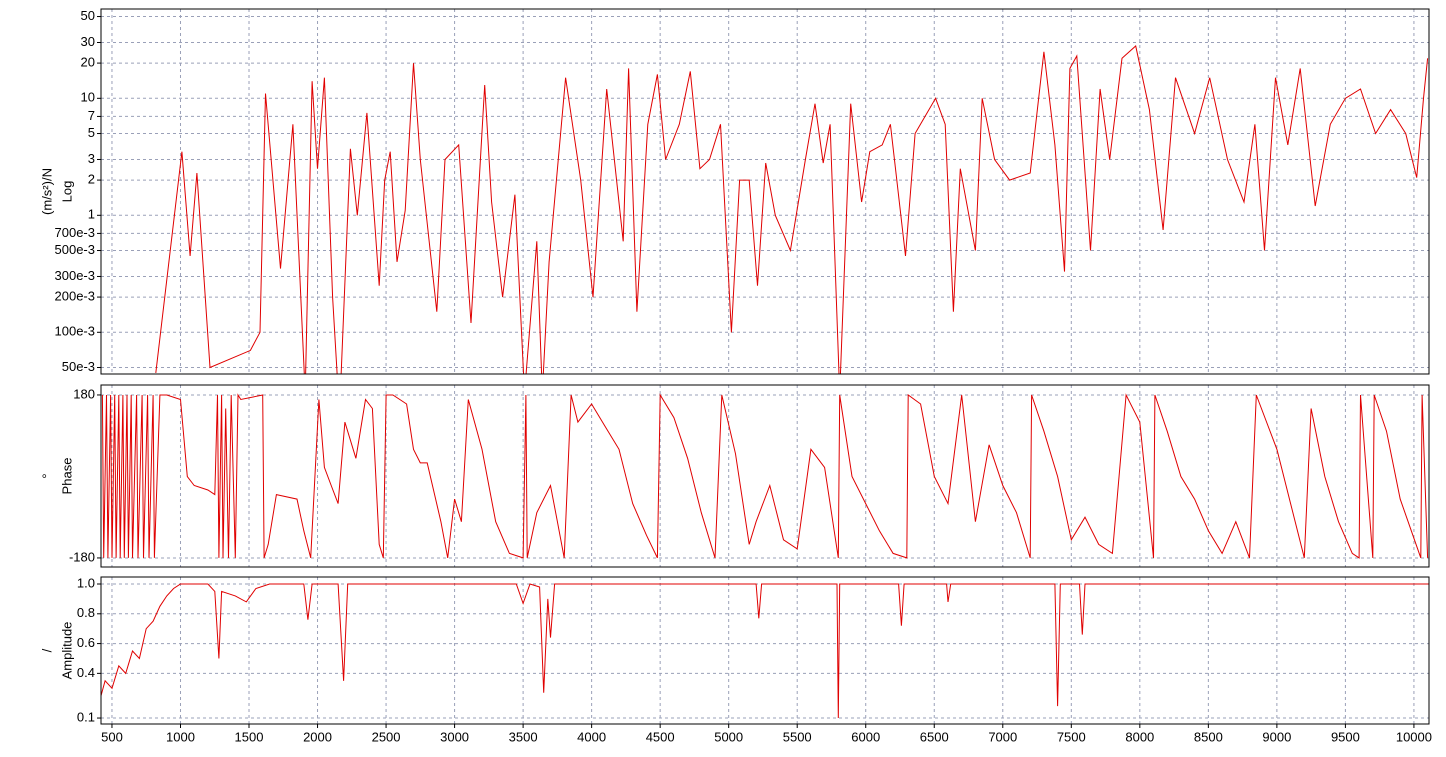 The image size is (1446, 757). Describe the element at coordinates (797, 736) in the screenshot. I see `x-tick-label: 5500` at that location.